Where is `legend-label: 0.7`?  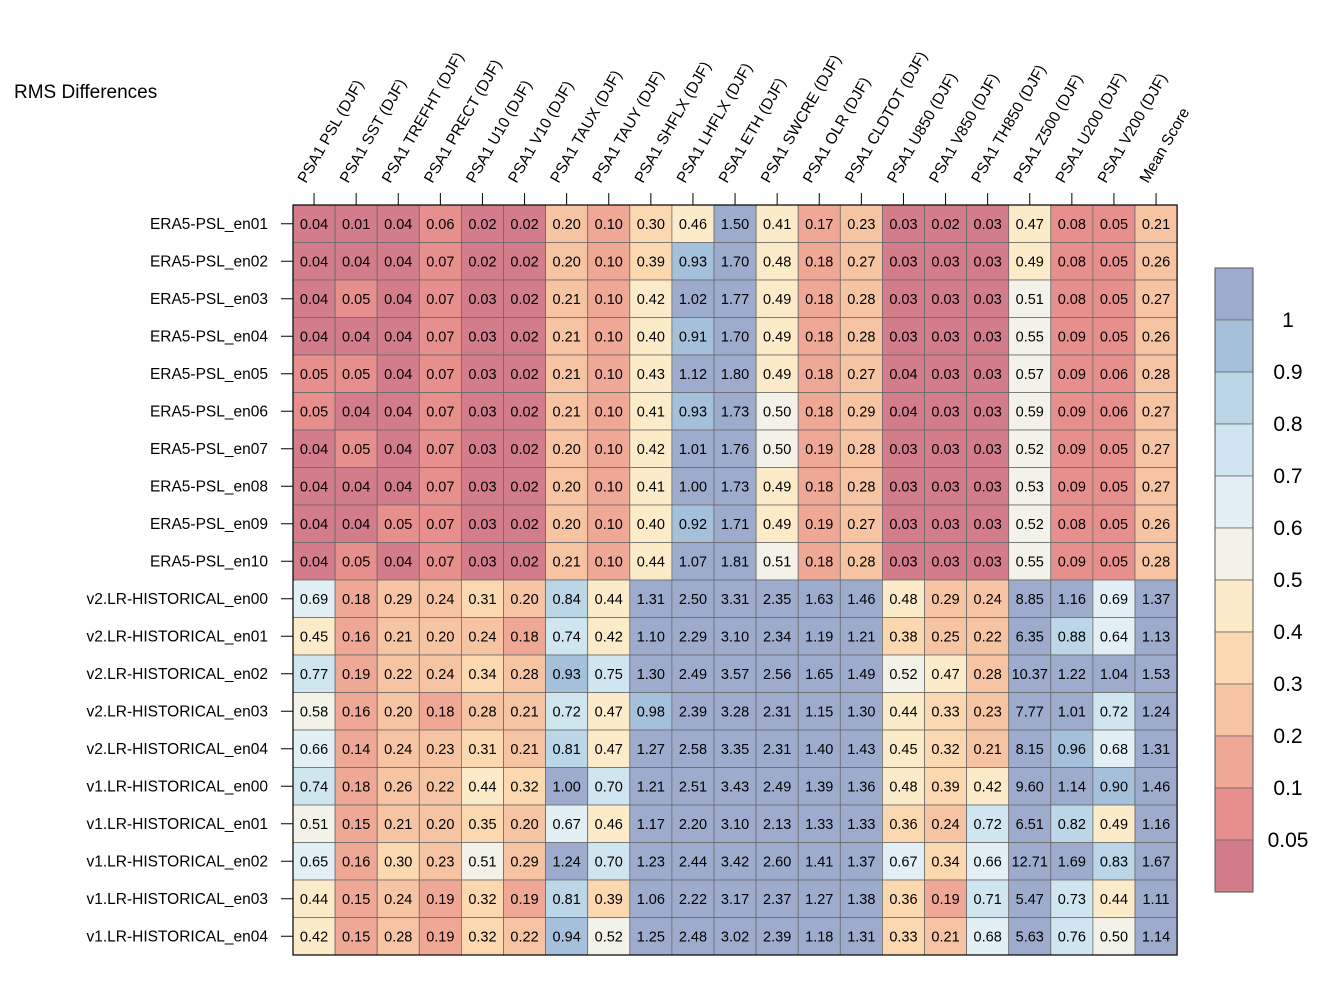
legend-label: 0.7 is located at coordinates (1287, 476).